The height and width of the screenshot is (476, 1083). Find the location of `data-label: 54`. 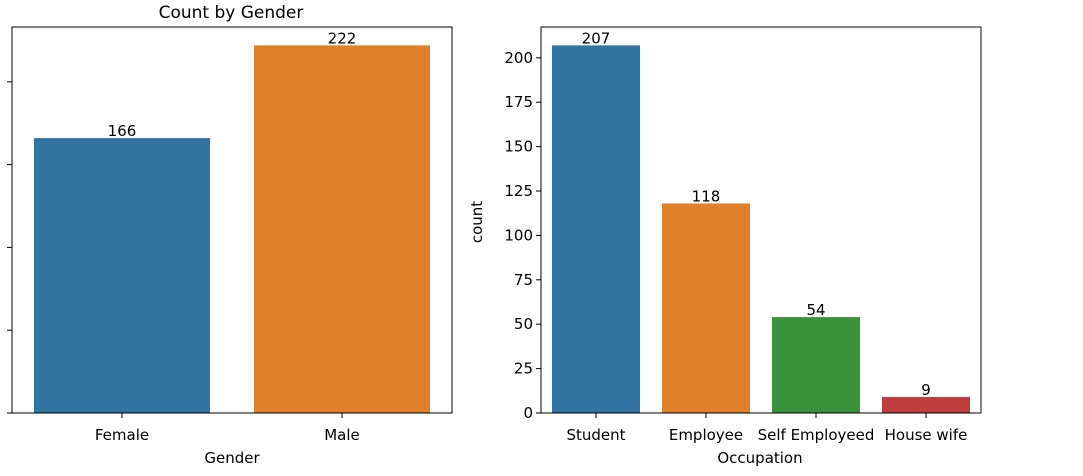

data-label: 54 is located at coordinates (815, 310).